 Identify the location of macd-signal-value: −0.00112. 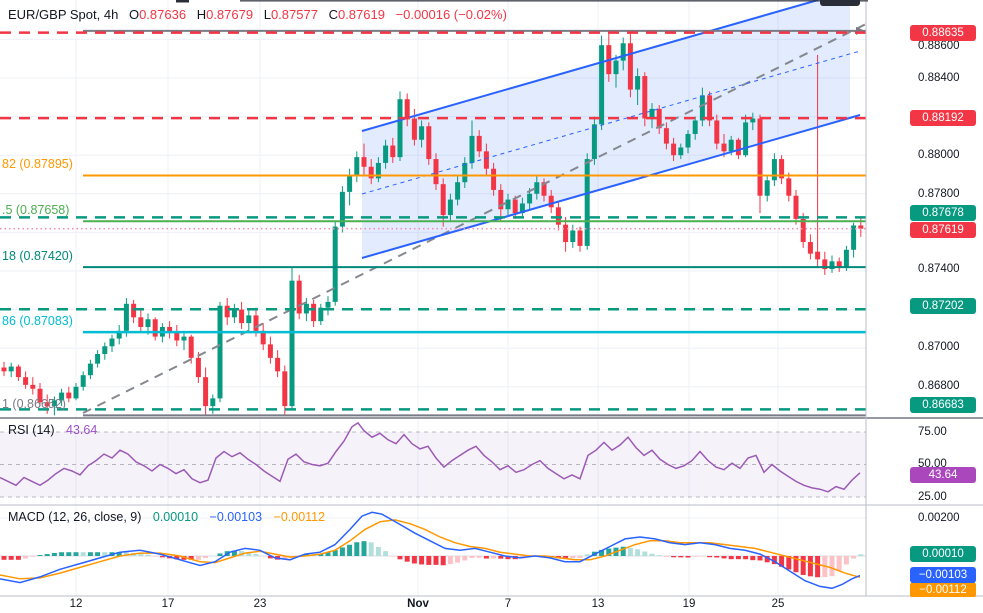
(299, 517).